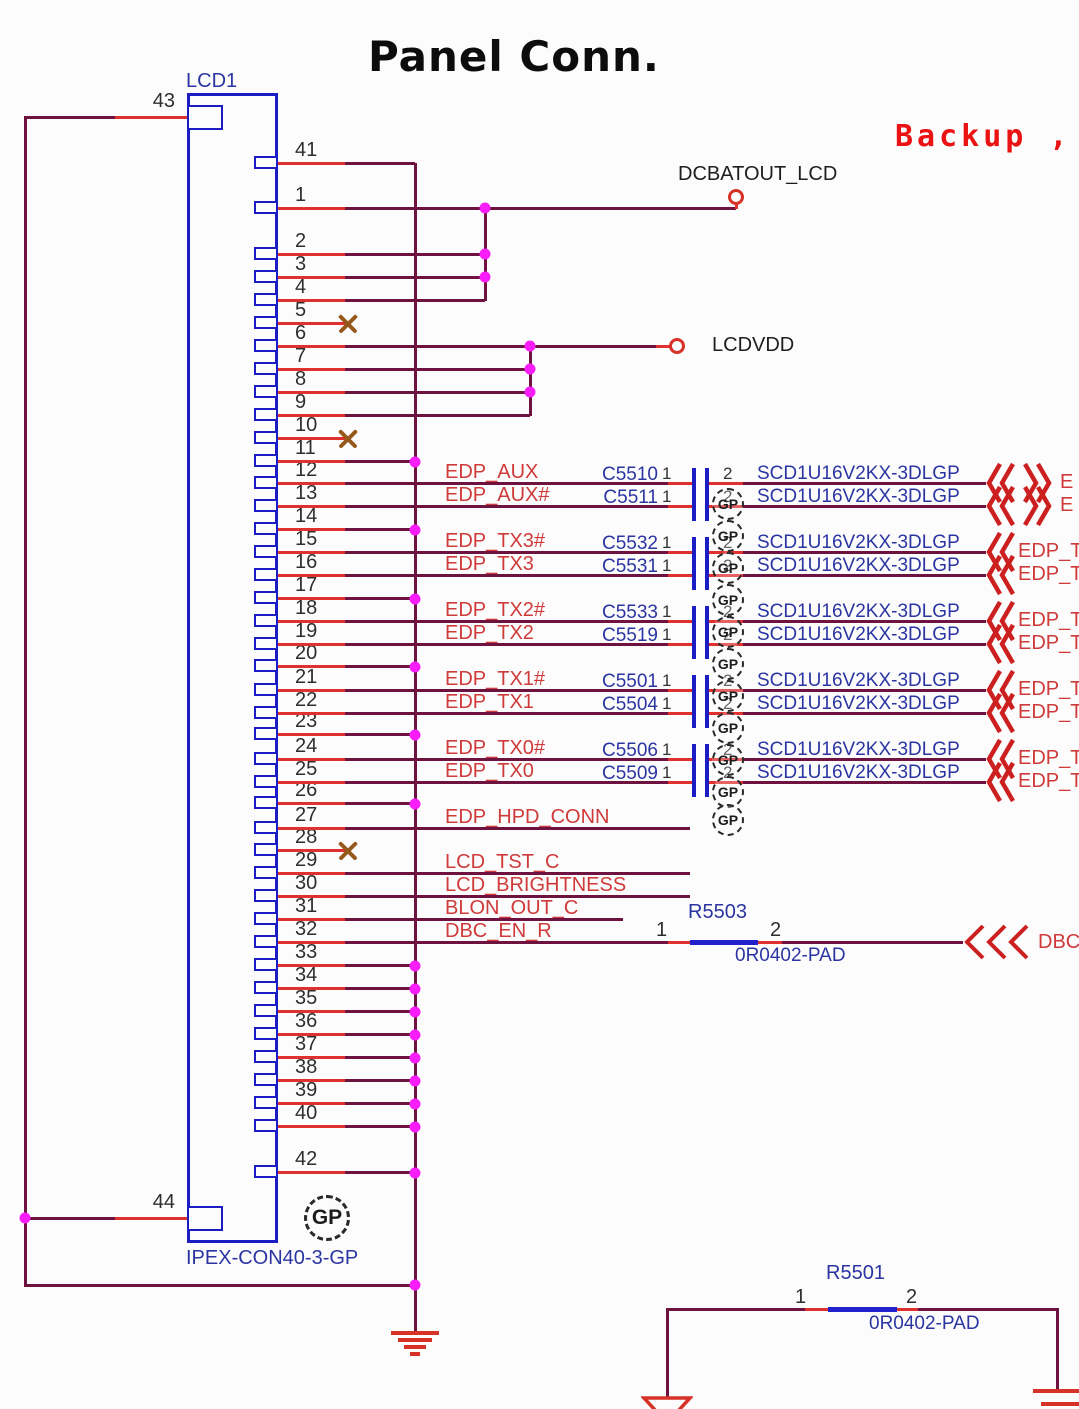  What do you see at coordinates (489, 633) in the screenshot?
I see `net-label: EDP_TX2` at bounding box center [489, 633].